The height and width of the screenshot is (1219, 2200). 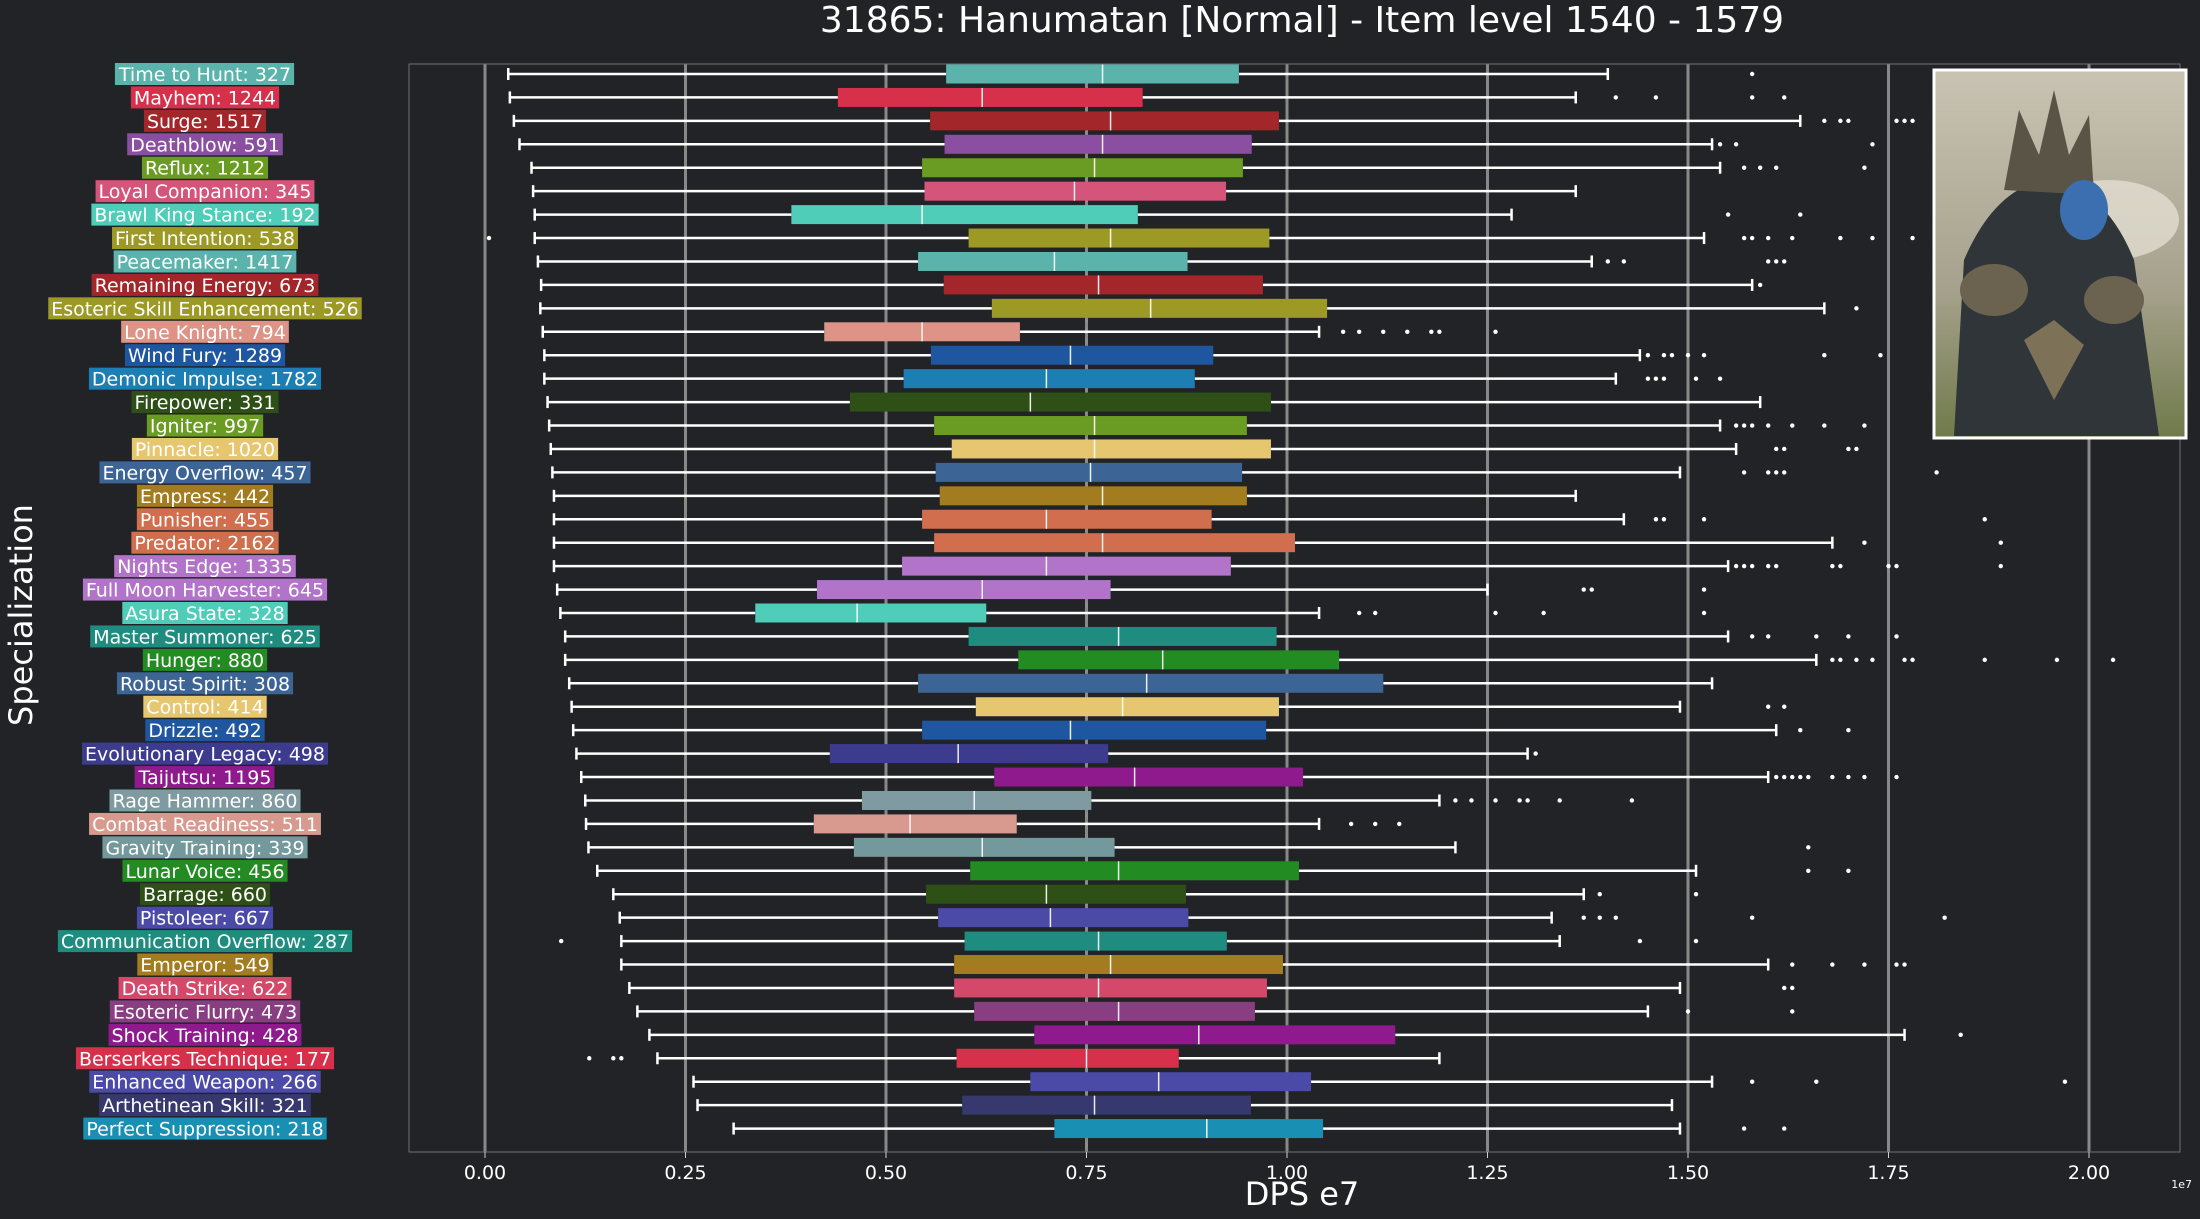 What do you see at coordinates (205, 1082) in the screenshot?
I see `category-label: Enhanced Weapon: 266` at bounding box center [205, 1082].